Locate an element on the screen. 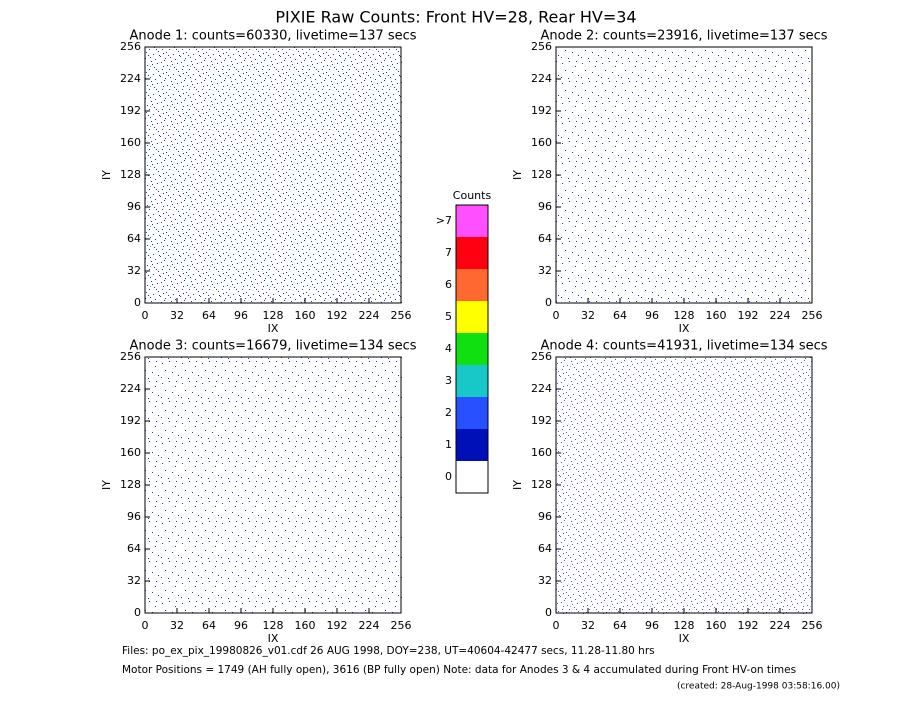 This screenshot has height=705, width=913. colorbar-title: Counts is located at coordinates (472, 195).